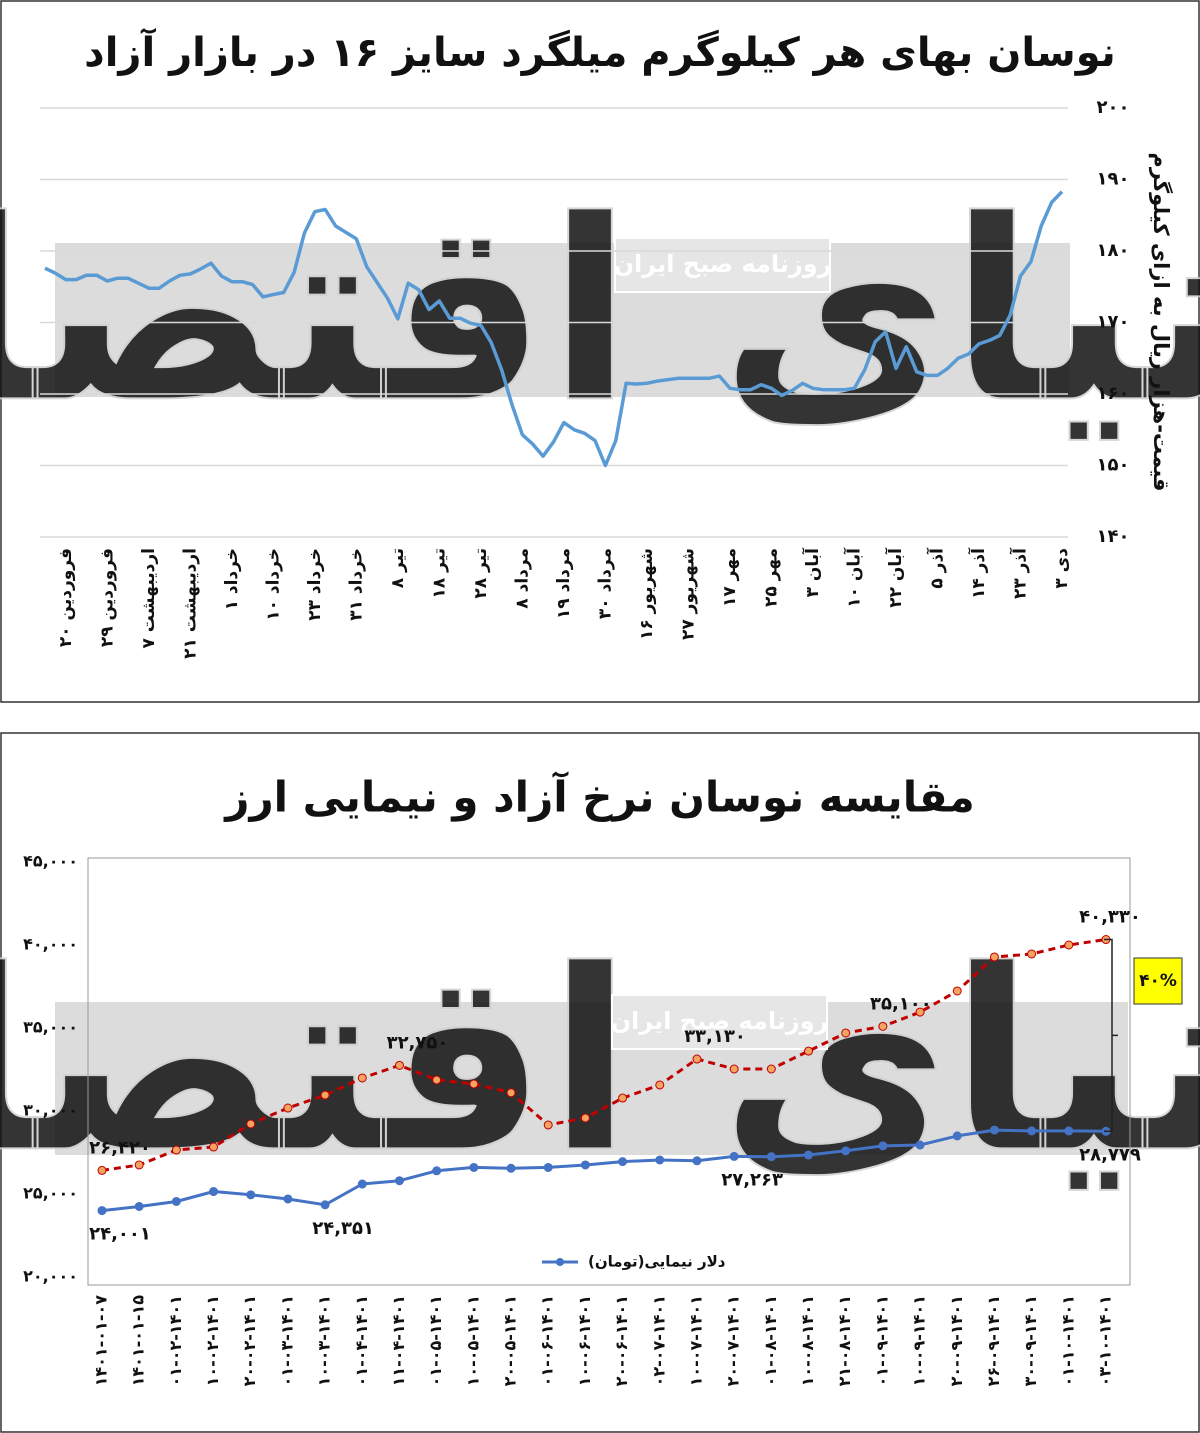 Image resolution: width=1200 pixels, height=1433 pixels. What do you see at coordinates (435, 1340) in the screenshot?
I see `x-tick-label: ۰۱-۰۵-۱۴۰۱` at bounding box center [435, 1340].